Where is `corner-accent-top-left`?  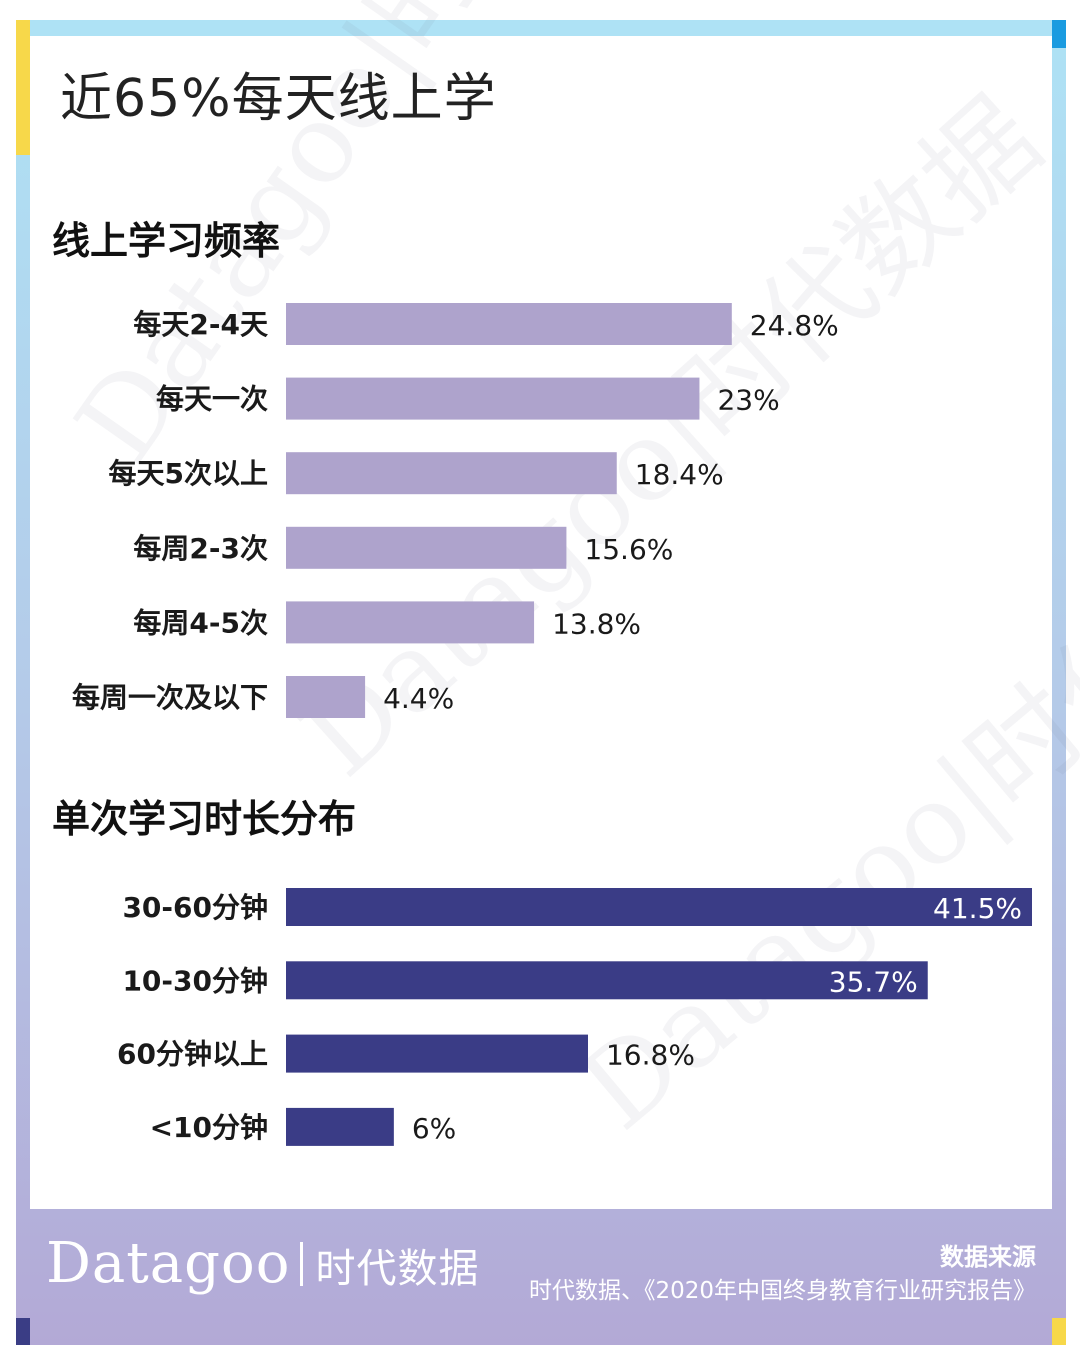 corner-accent-top-left is located at coordinates (23, 87).